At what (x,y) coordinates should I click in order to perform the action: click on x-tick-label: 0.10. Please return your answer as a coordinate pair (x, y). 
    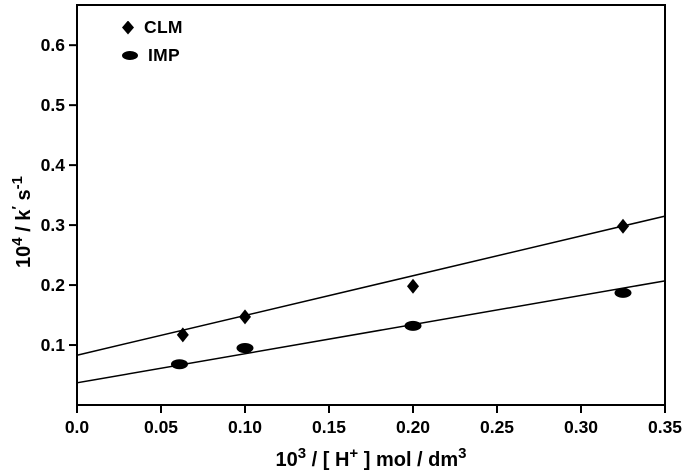
    Looking at the image, I should click on (245, 427).